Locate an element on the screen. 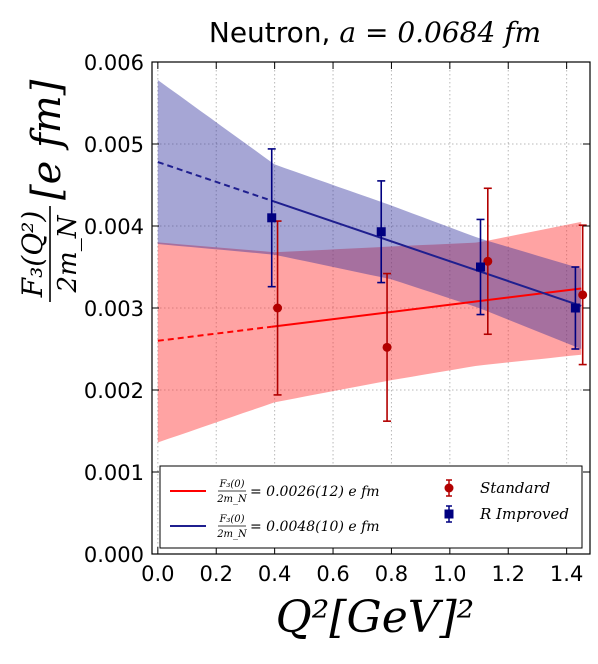  legend-box is located at coordinates (371, 507).